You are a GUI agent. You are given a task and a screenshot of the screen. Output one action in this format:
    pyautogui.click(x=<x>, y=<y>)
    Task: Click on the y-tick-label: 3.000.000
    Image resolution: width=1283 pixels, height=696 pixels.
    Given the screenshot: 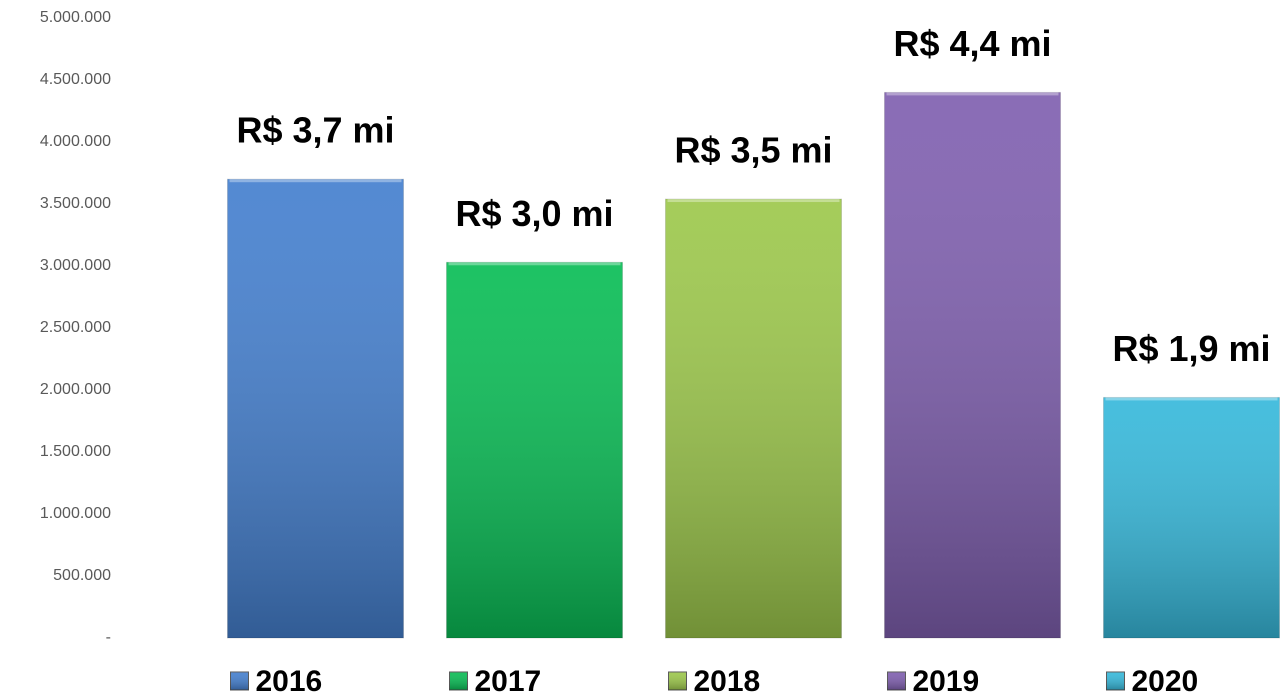 What is the action you would take?
    pyautogui.click(x=75, y=265)
    